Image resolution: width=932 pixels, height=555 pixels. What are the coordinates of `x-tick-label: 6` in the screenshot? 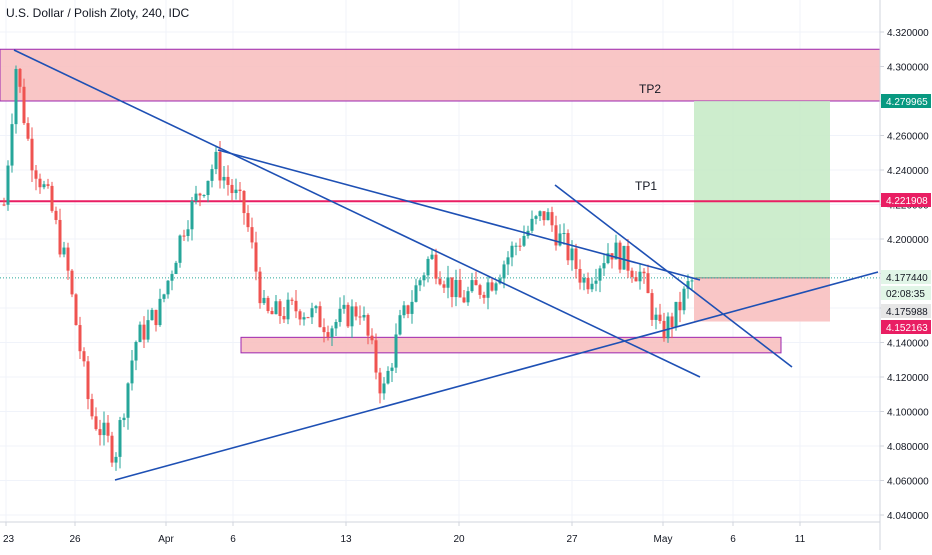 It's located at (233, 539).